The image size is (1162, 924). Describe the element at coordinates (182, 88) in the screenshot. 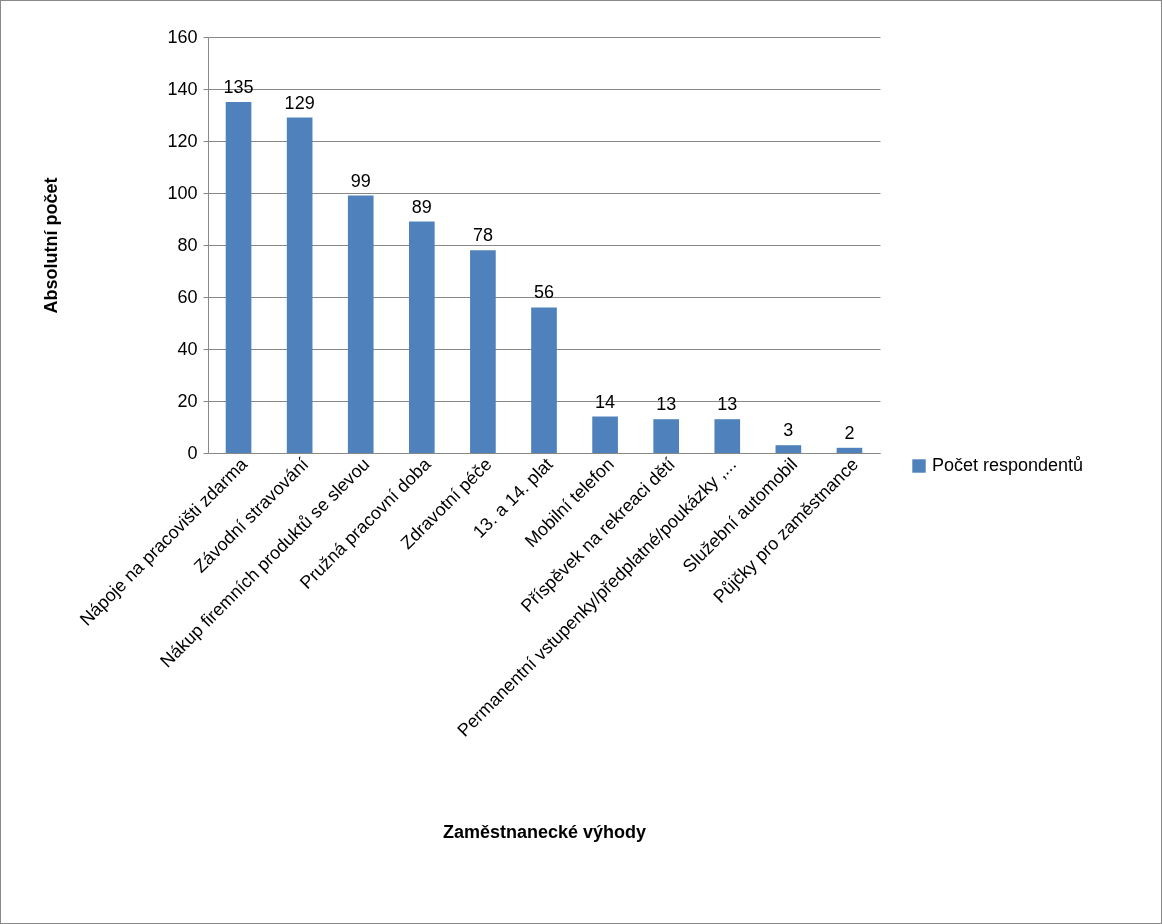

I see `y-tick-label: 140` at that location.